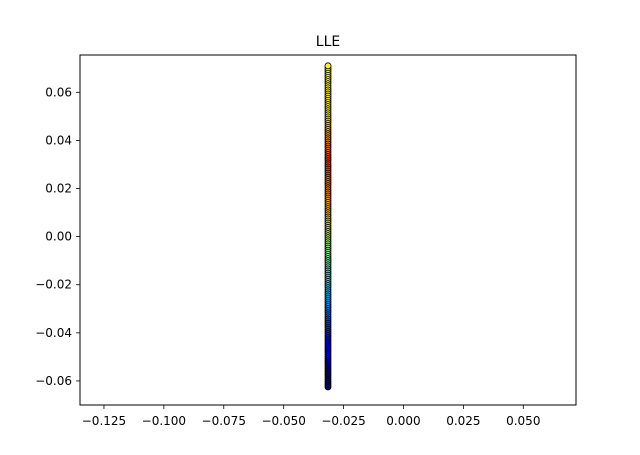  I want to click on chart-title: LLE, so click(328, 42).